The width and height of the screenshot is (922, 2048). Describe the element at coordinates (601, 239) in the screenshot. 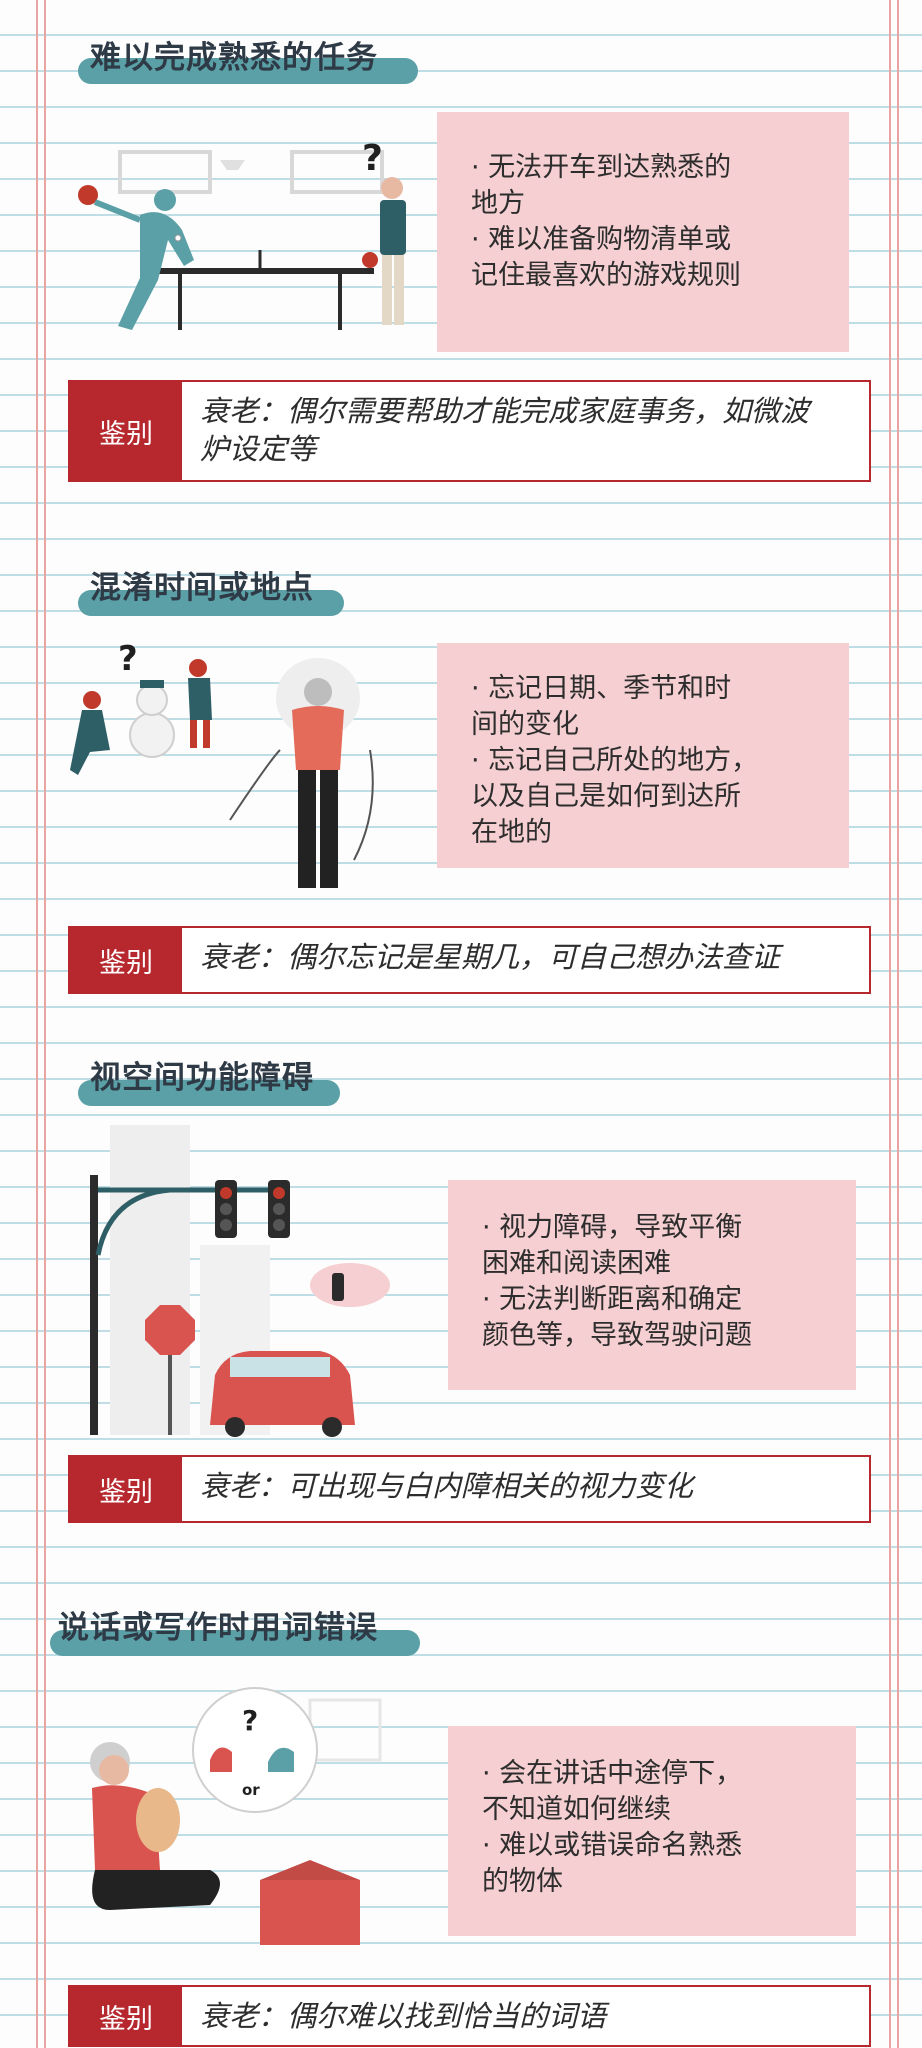

I see `symptom-line: · 难以准备购物清单或` at that location.